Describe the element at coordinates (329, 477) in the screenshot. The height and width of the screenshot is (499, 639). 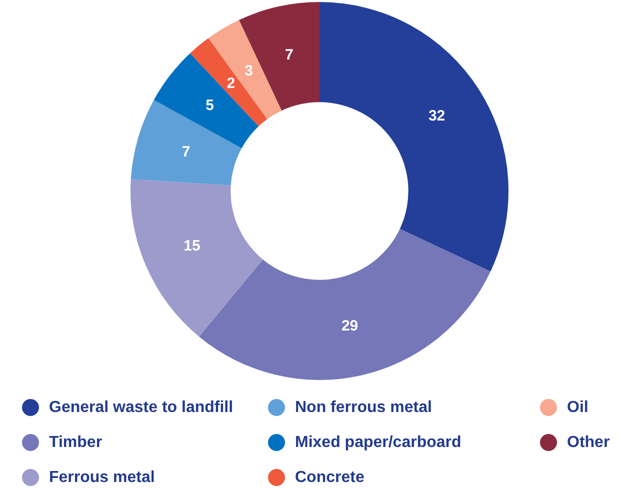
I see `legend-label: Concrete` at that location.